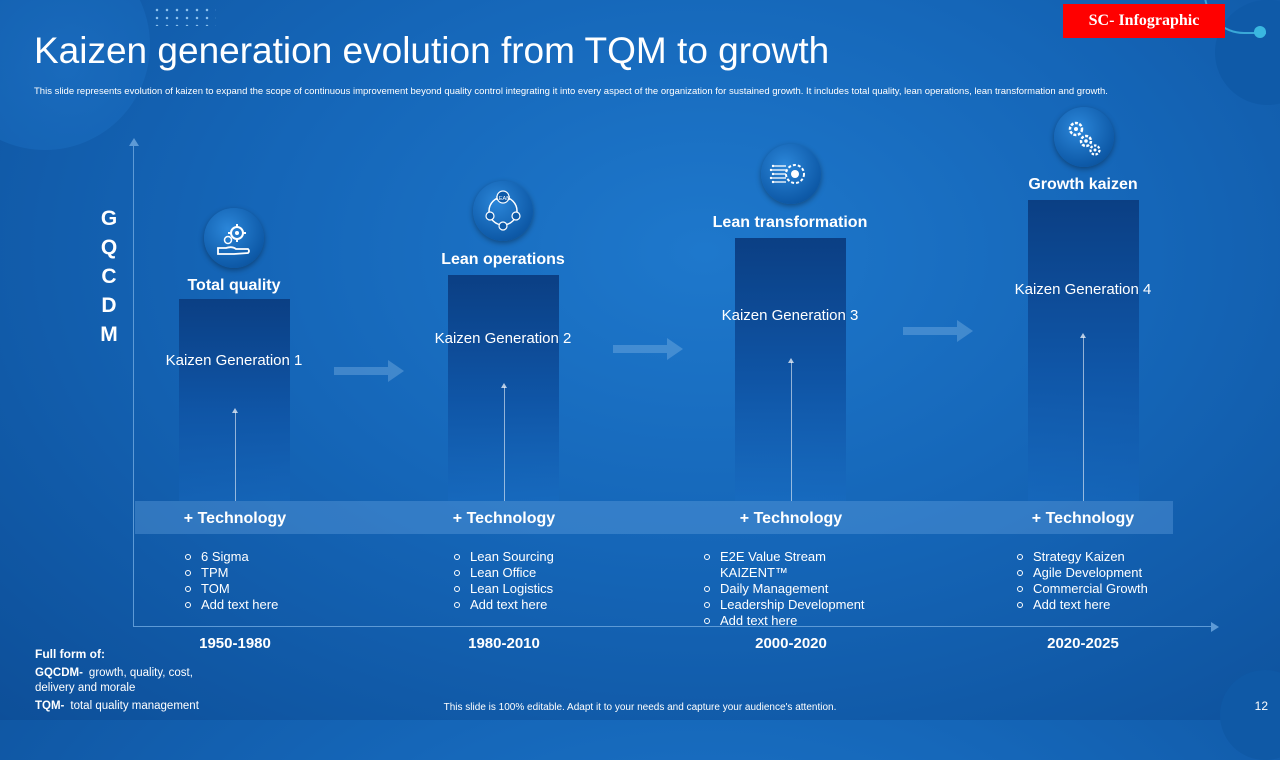 This screenshot has width=1280, height=760. Describe the element at coordinates (75, 75) in the screenshot. I see `decorative-circle-top-left` at that location.